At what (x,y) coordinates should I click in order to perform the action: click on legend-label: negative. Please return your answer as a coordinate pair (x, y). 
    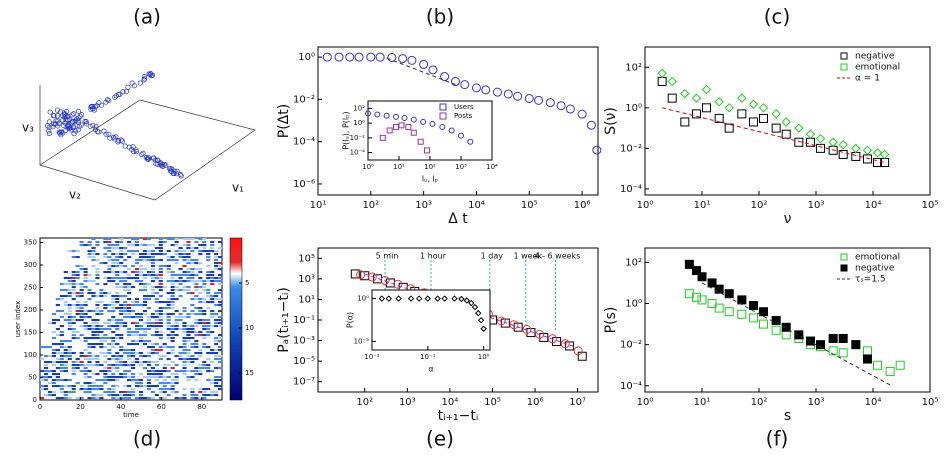
    Looking at the image, I should click on (875, 269).